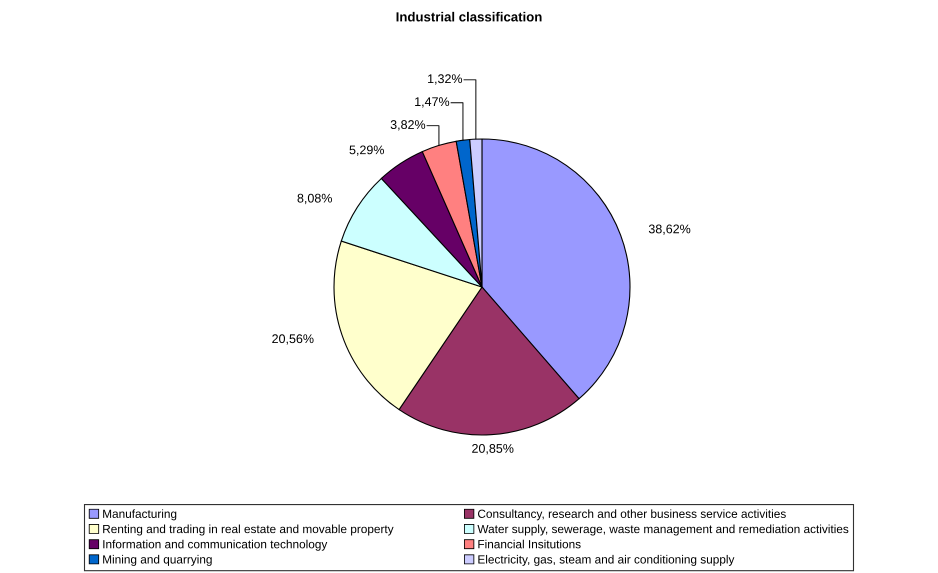  What do you see at coordinates (408, 125) in the screenshot?
I see `data-label: 3,82%` at bounding box center [408, 125].